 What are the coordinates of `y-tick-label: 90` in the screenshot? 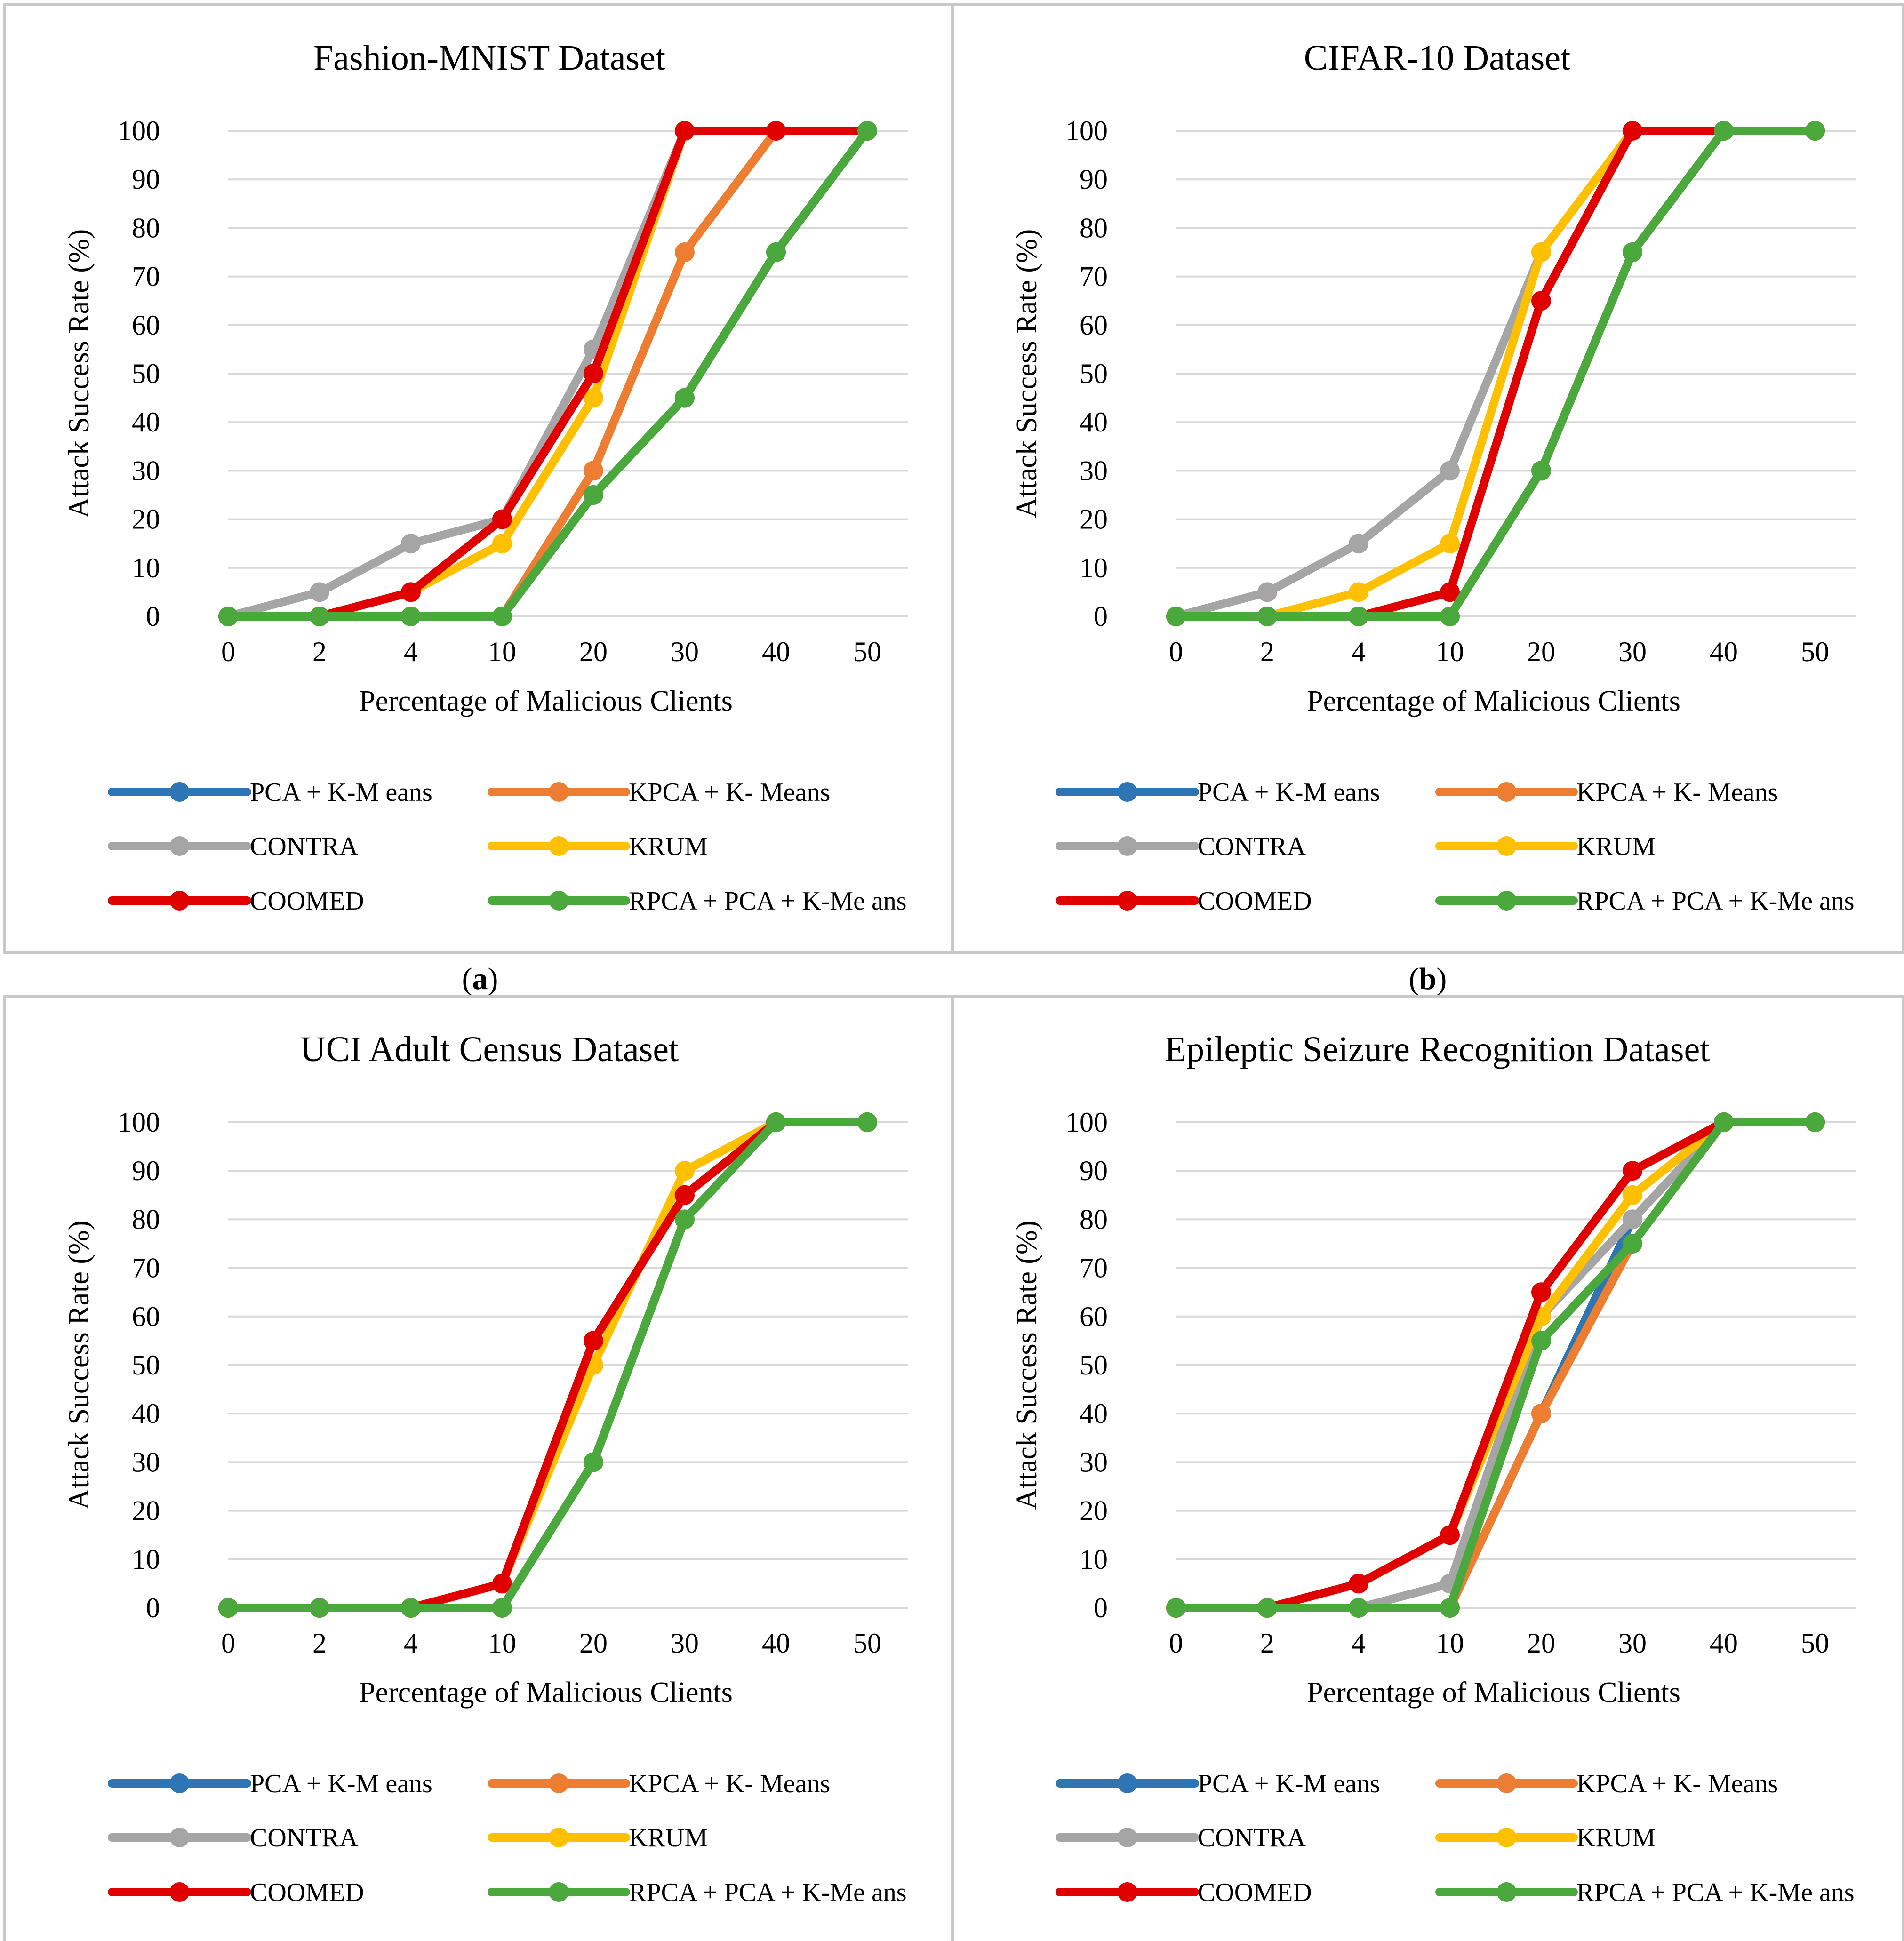 It's located at (1094, 180).